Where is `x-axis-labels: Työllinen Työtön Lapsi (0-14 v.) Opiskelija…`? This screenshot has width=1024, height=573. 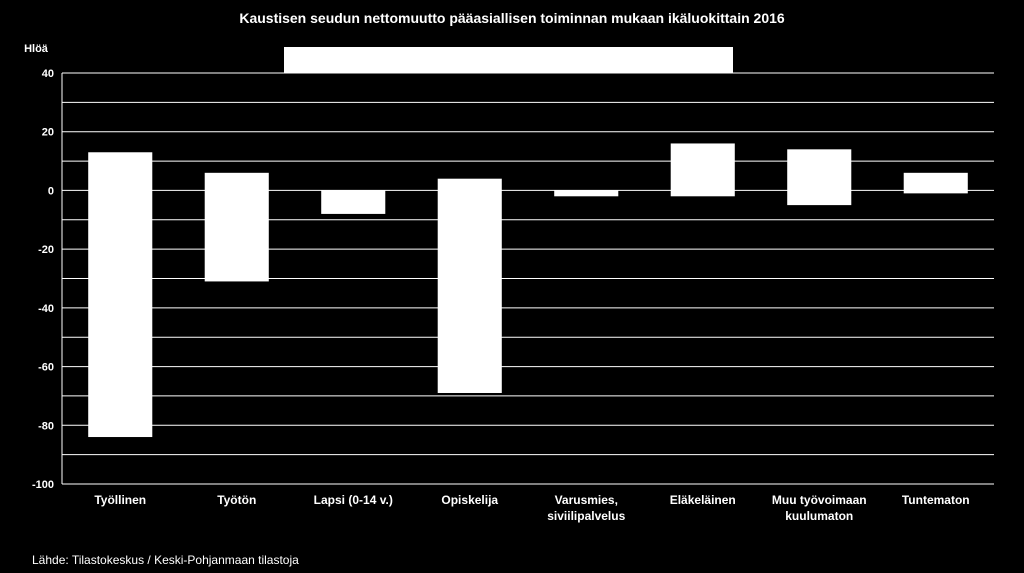 x-axis-labels: Työllinen Työtön Lapsi (0-14 v.) Opiskelija… is located at coordinates (531, 508).